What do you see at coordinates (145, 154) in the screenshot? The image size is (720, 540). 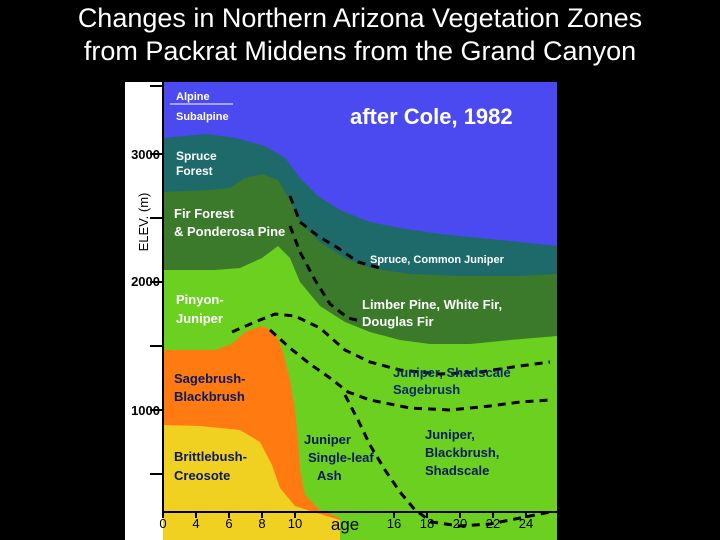 I see `y-tick-label-3000: 3000` at bounding box center [145, 154].